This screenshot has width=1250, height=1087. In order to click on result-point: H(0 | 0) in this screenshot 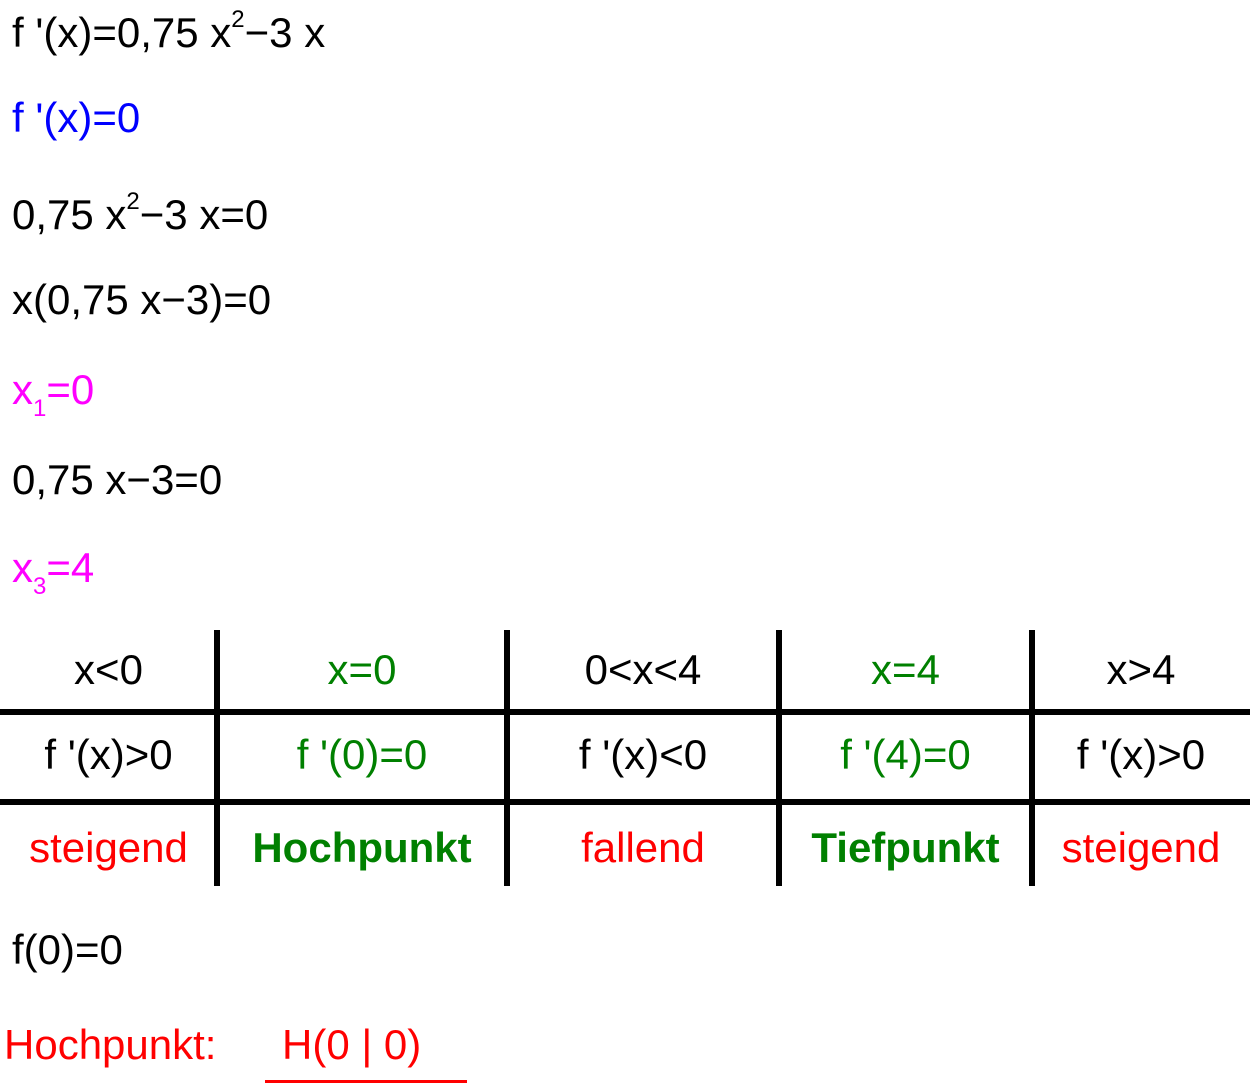, I will do `click(351, 1045)`.